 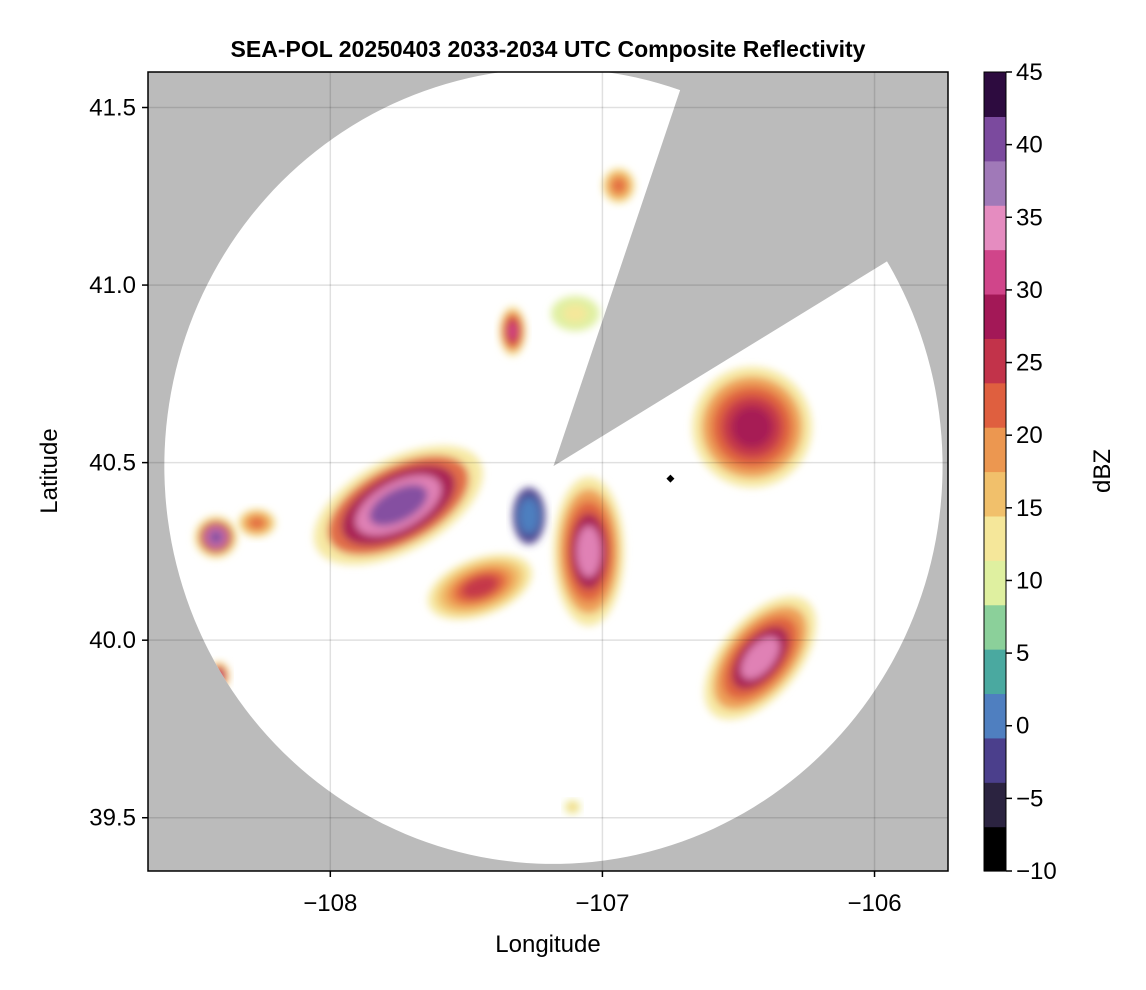 I want to click on x-tick-label: −106, so click(x=874, y=903).